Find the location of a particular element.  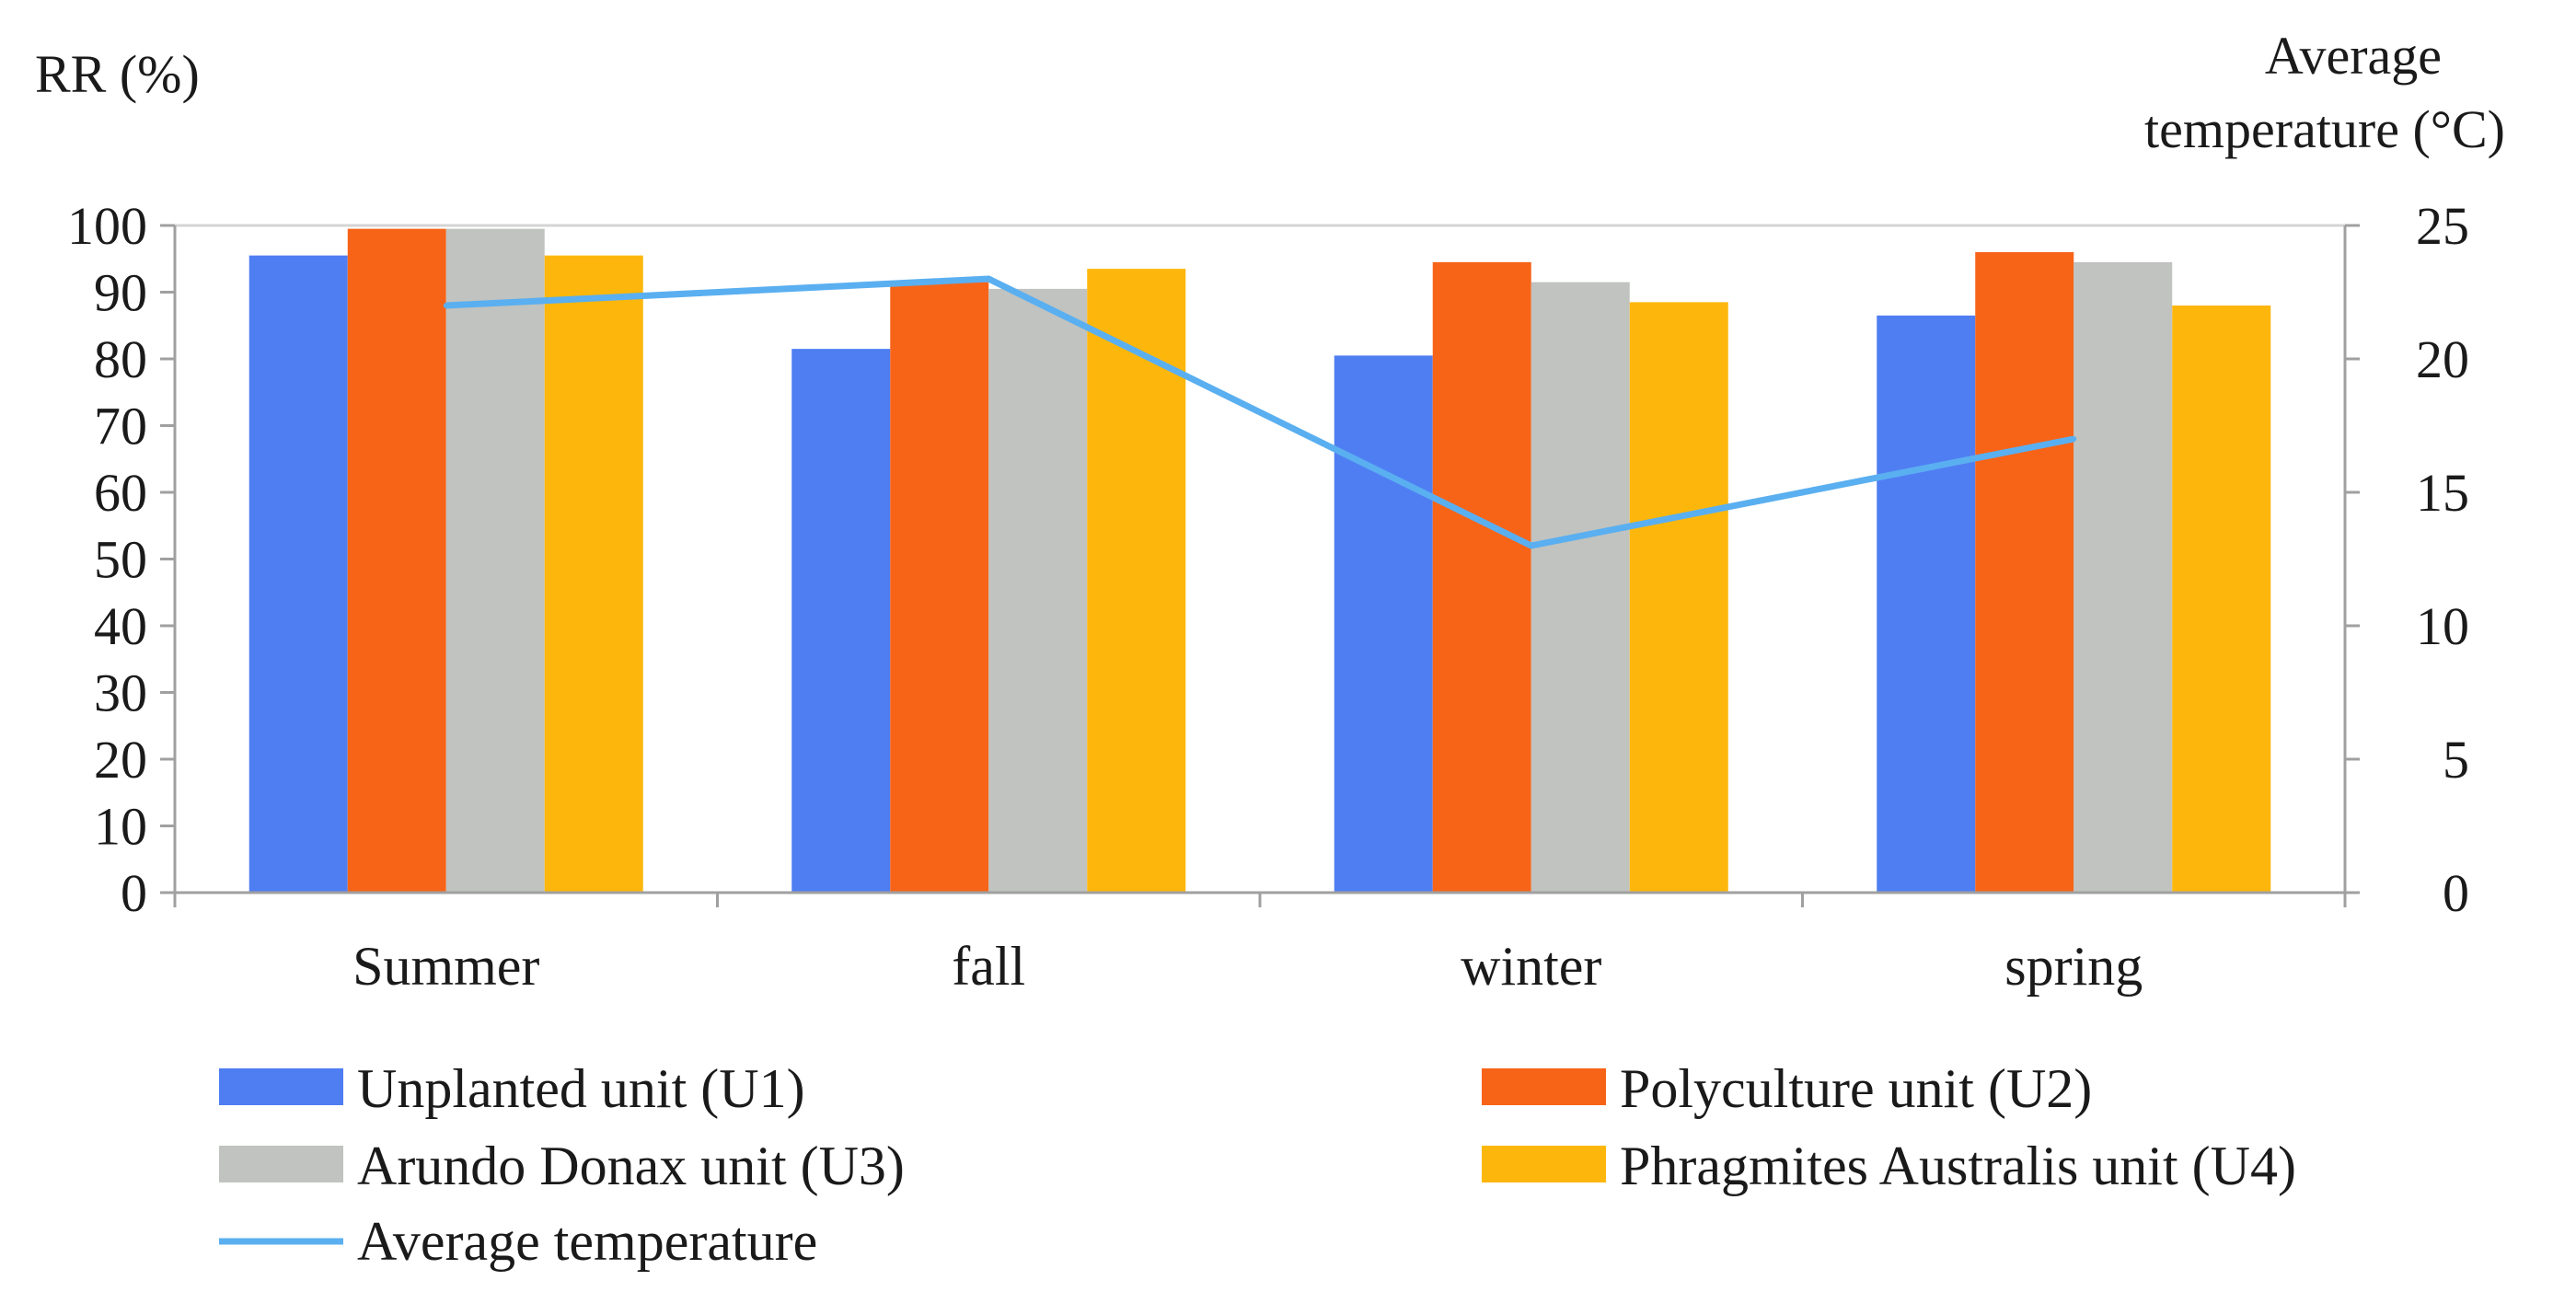

y-tick-label: 0 is located at coordinates (134, 893).